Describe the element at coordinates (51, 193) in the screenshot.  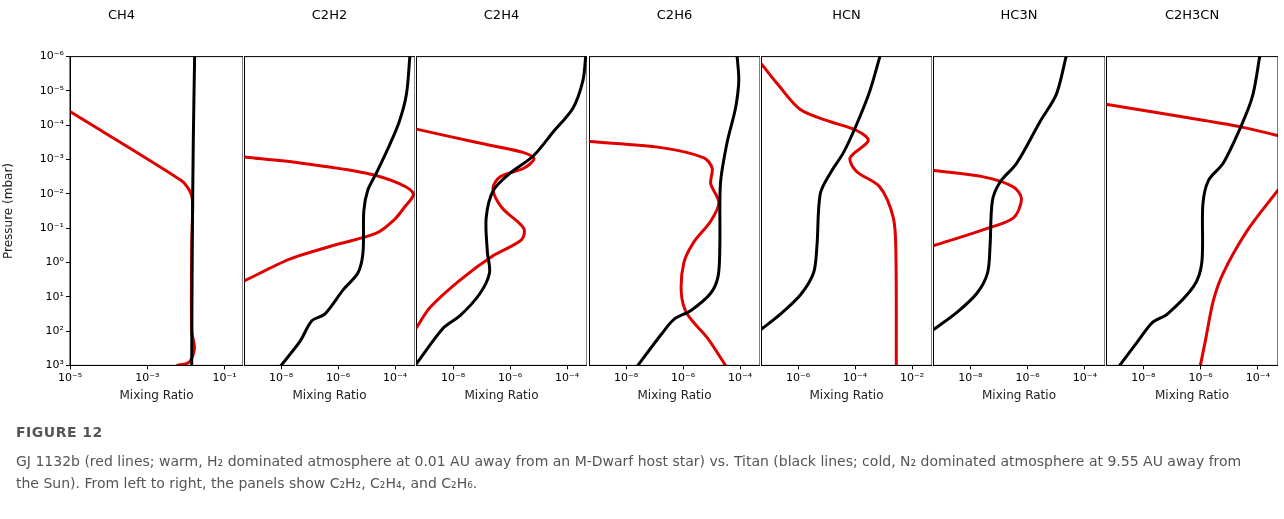
I see `y-tick-label: 10⁻²` at that location.